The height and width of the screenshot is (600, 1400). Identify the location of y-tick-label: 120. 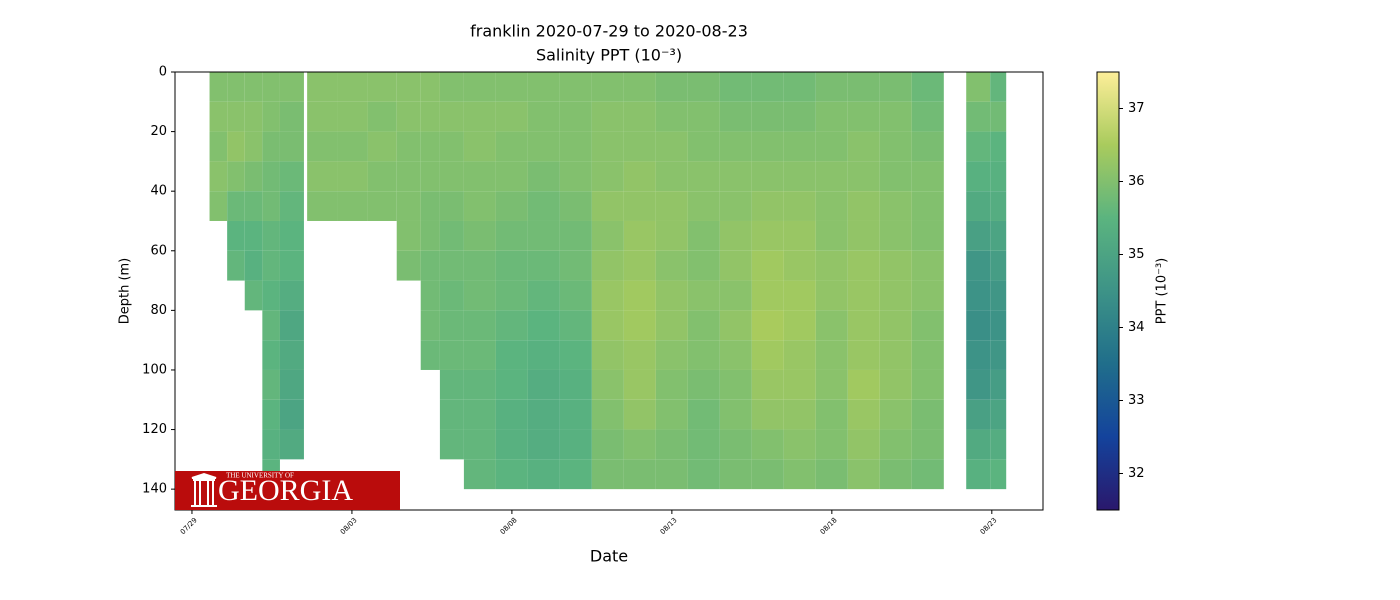
(154, 429).